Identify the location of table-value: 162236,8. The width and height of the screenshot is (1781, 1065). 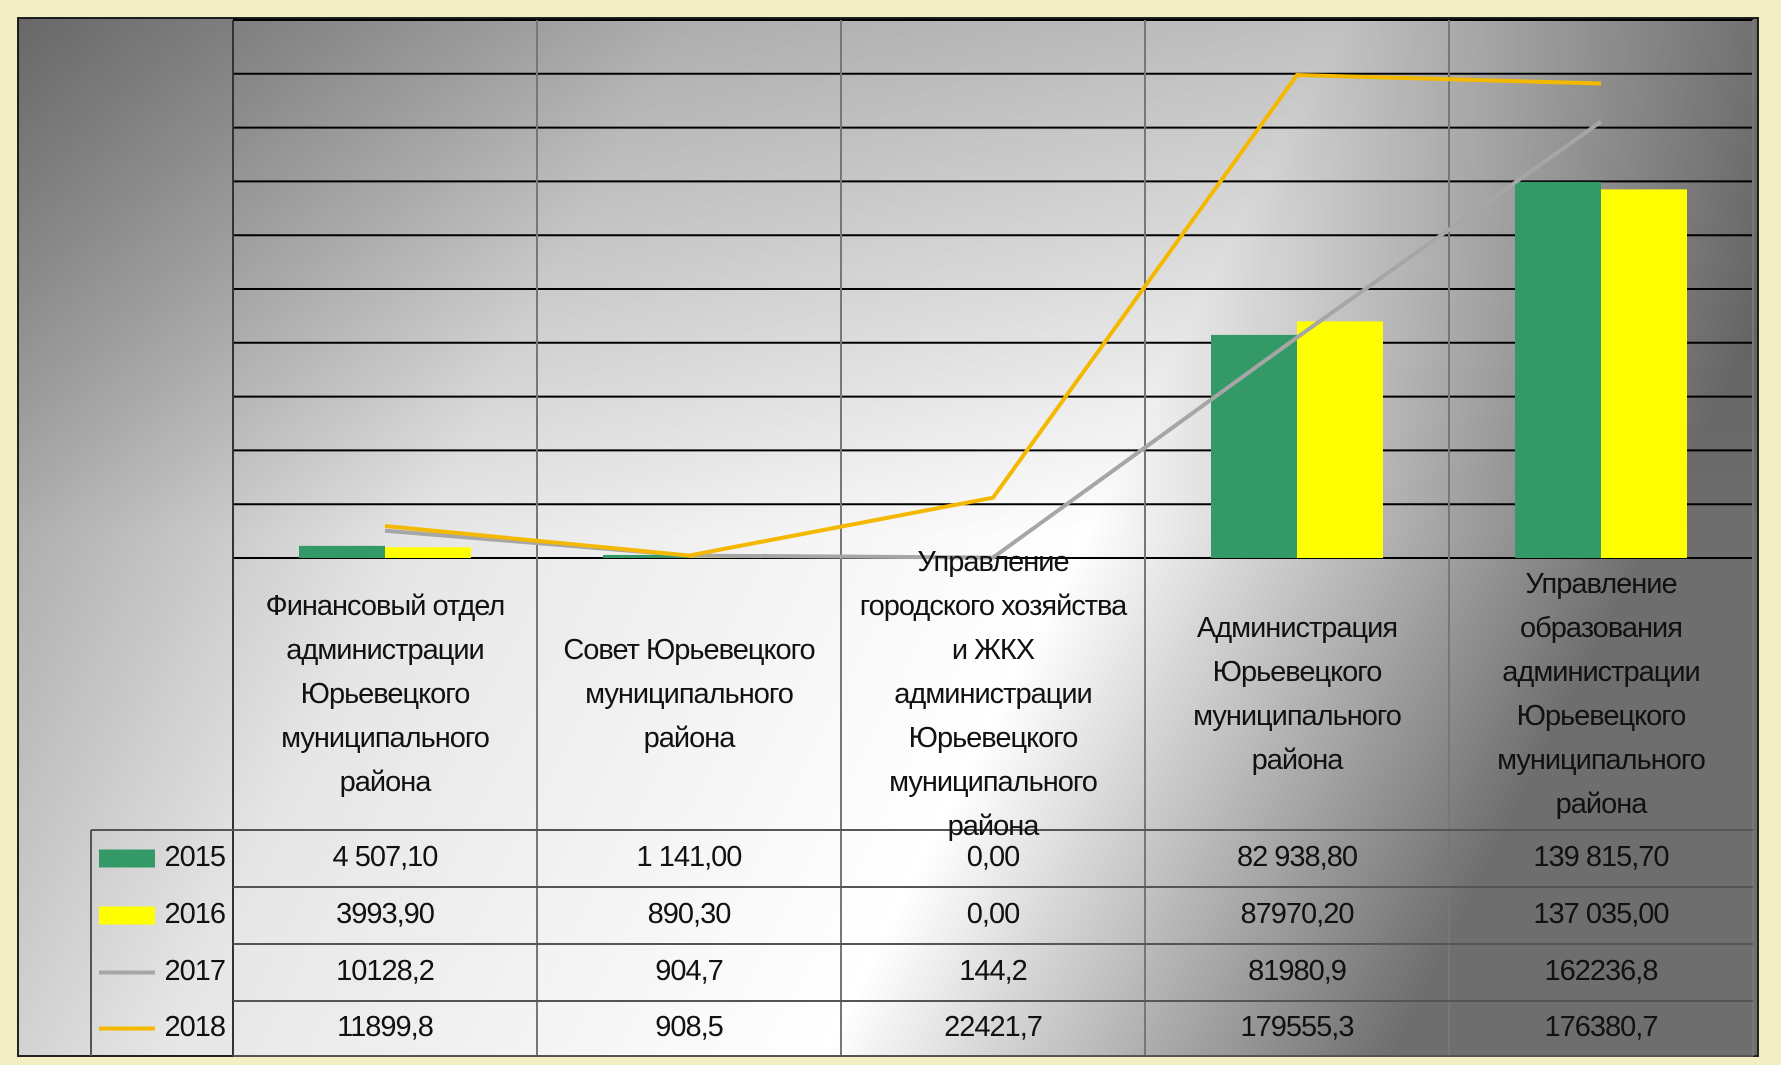
(1601, 971).